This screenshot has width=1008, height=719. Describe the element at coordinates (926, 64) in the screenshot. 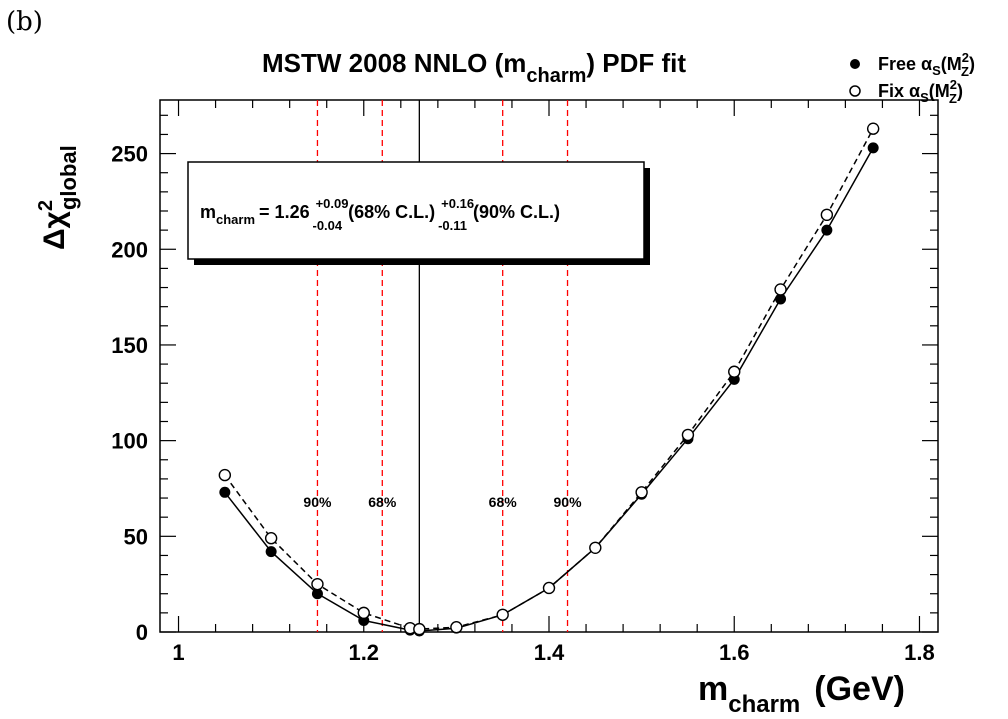

I see `legend-free-label: Free αS(M2 Z)` at that location.